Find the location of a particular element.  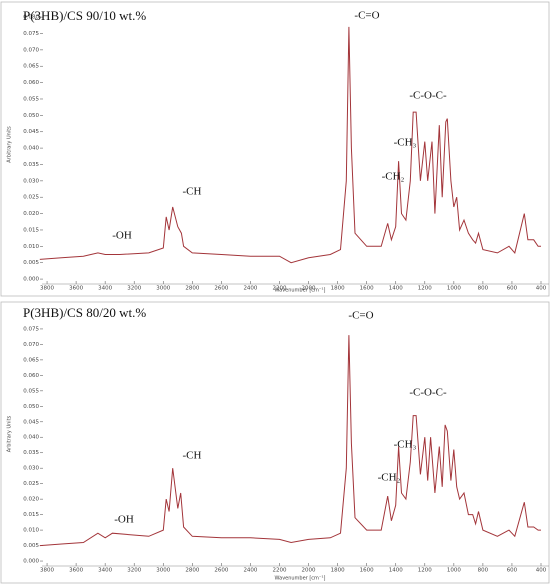

y-tick-label: 0.080 is located at coordinates (31, 18).